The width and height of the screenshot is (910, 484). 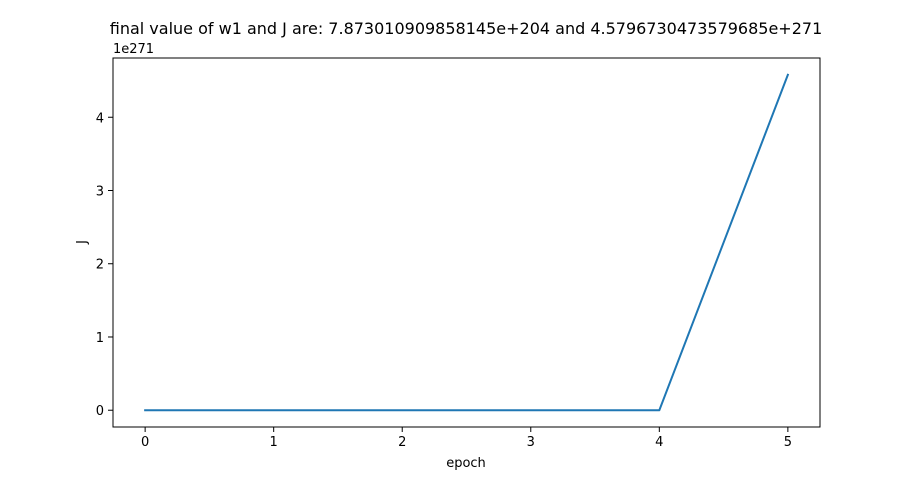 What do you see at coordinates (531, 442) in the screenshot?
I see `x-tick-label: 3` at bounding box center [531, 442].